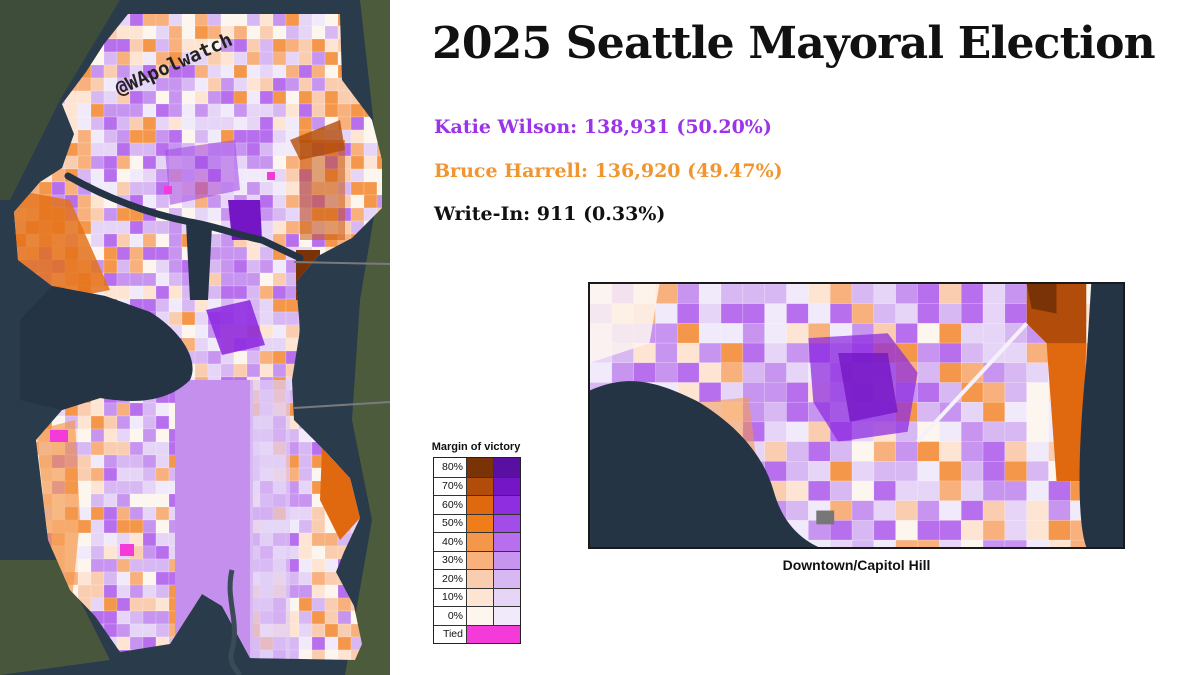  Describe the element at coordinates (452, 634) in the screenshot. I see `legend-label: Tied` at that location.